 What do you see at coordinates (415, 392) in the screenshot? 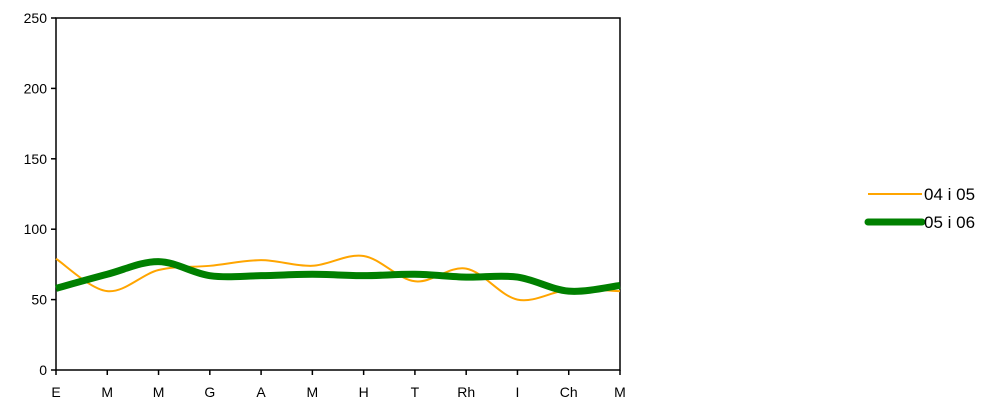
I see `x-tick-label: T` at bounding box center [415, 392].